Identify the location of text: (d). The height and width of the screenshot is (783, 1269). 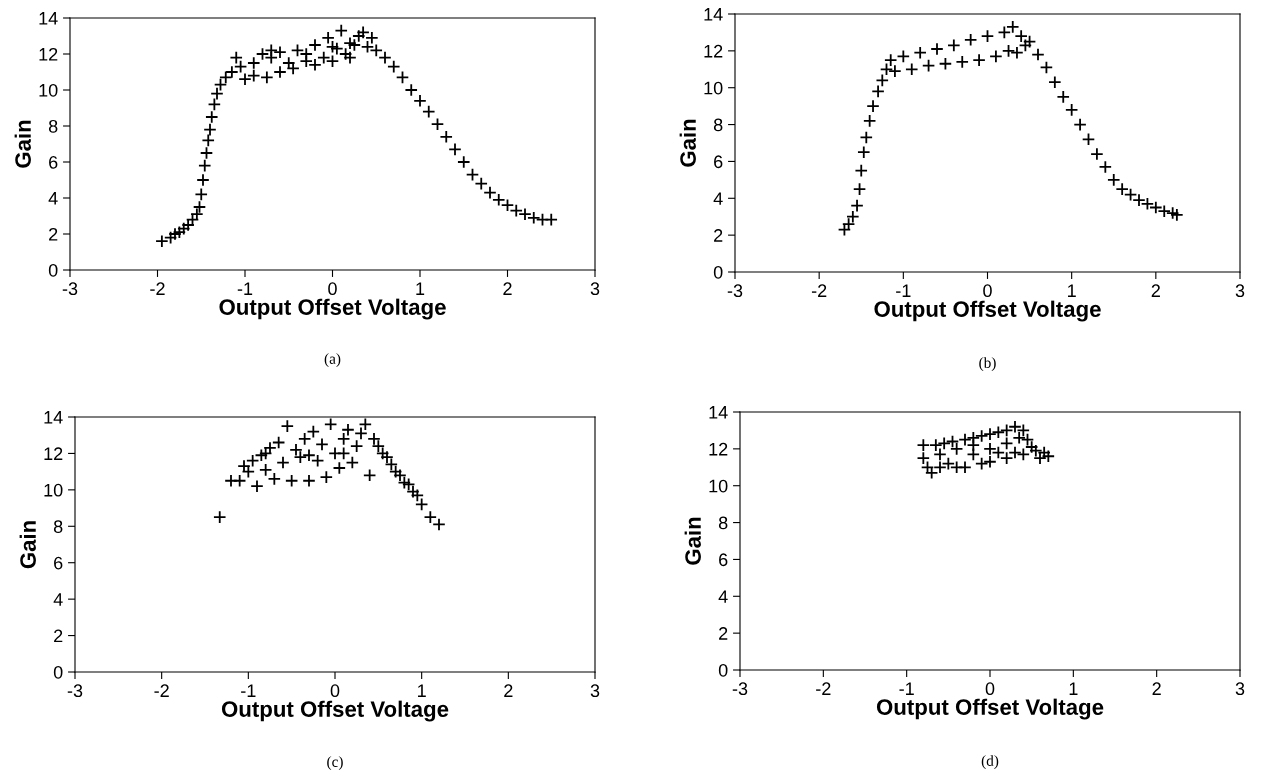
(990, 762).